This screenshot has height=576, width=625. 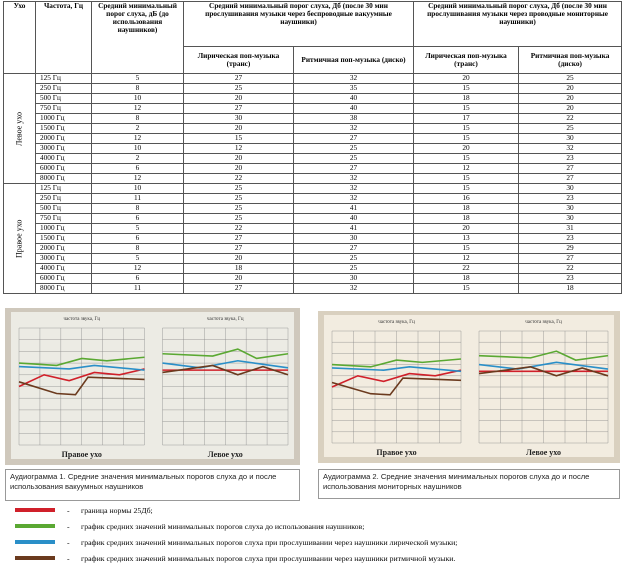 I want to click on frequency-cell: 6000 Гц, so click(x=63, y=278).